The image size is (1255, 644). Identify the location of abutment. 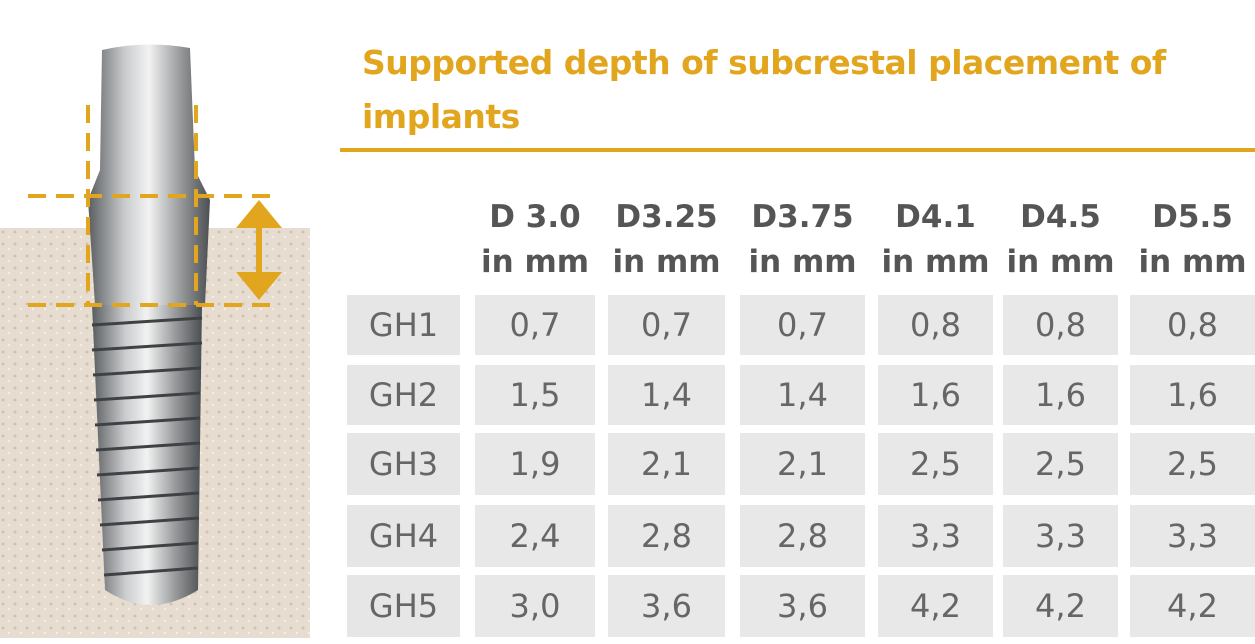
(149, 174).